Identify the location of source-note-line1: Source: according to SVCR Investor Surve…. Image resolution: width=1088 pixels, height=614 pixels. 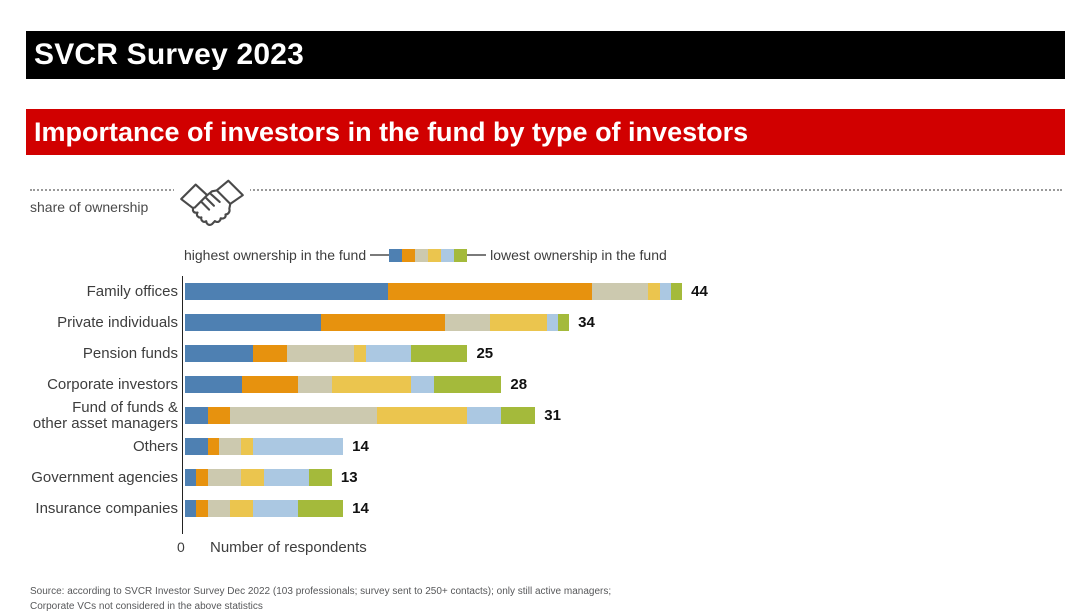
(321, 591).